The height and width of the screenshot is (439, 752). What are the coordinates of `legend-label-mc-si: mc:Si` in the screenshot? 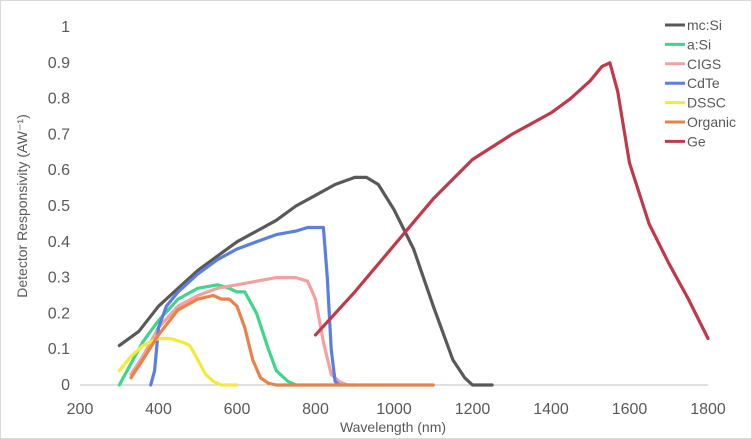 It's located at (704, 25).